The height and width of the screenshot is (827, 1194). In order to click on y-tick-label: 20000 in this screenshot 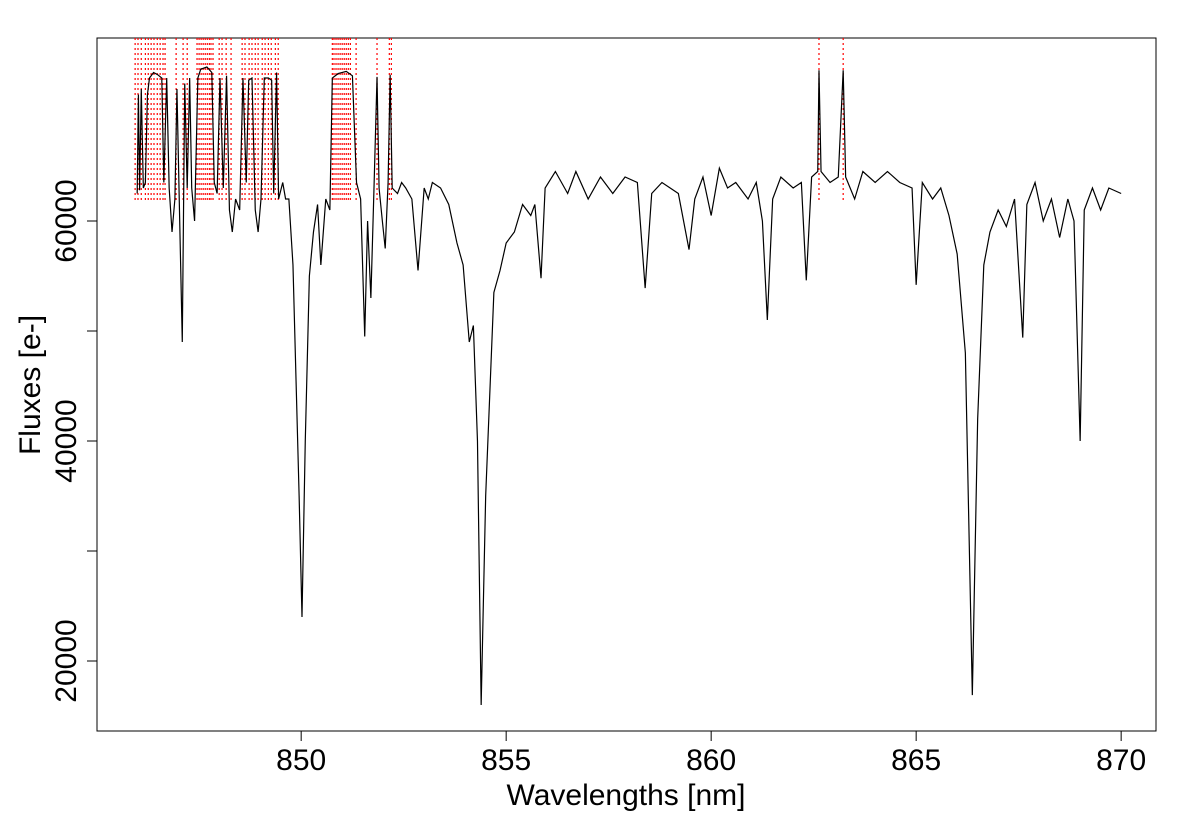, I will do `click(66, 660)`.